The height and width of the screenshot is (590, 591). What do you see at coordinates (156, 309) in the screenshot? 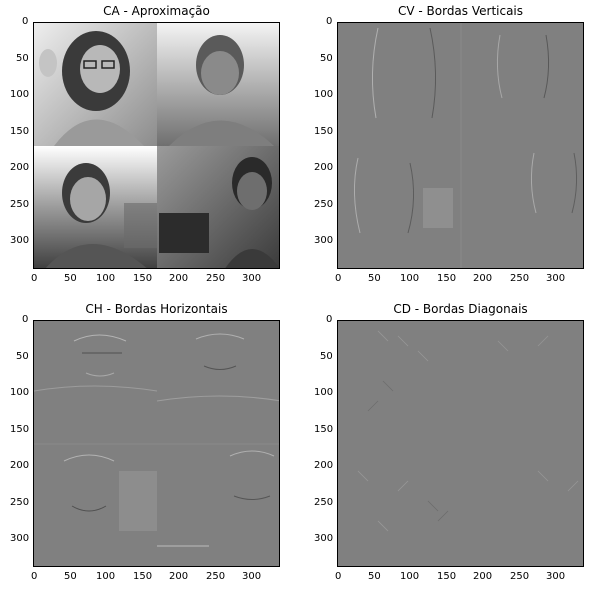
I see `panel-title: CH - Bordas Horizontais` at bounding box center [156, 309].